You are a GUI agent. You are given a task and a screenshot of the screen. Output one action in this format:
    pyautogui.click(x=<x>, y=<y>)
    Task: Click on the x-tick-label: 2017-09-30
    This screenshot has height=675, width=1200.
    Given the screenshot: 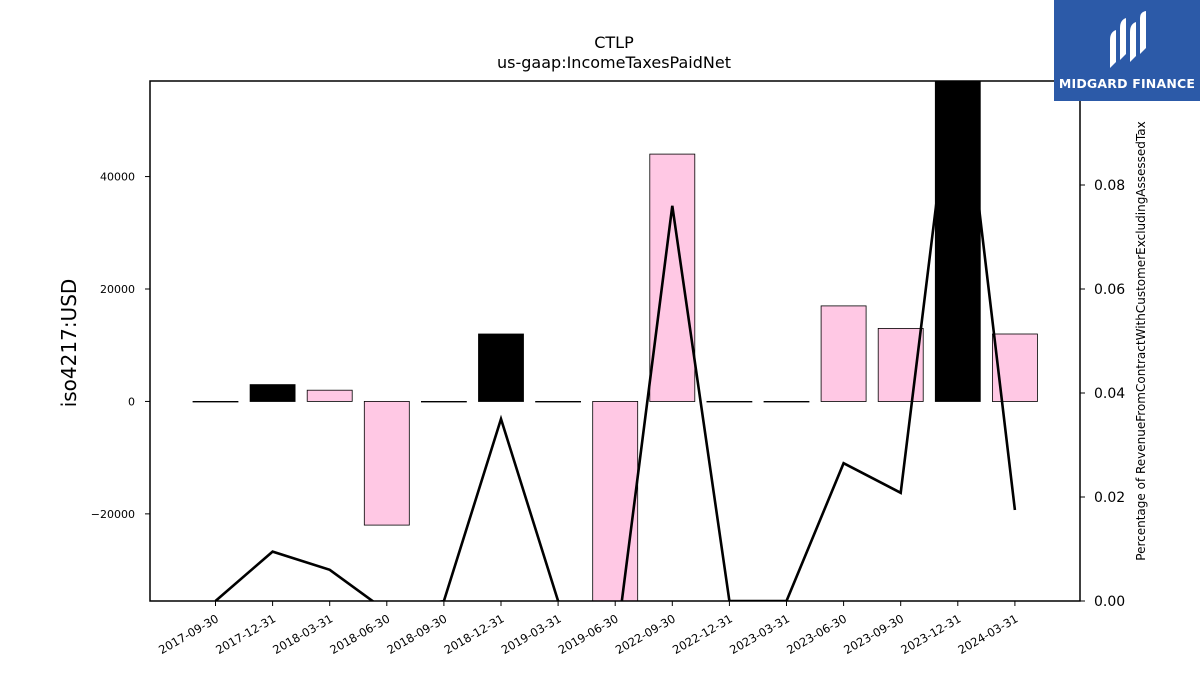 What is the action you would take?
    pyautogui.click(x=188, y=634)
    